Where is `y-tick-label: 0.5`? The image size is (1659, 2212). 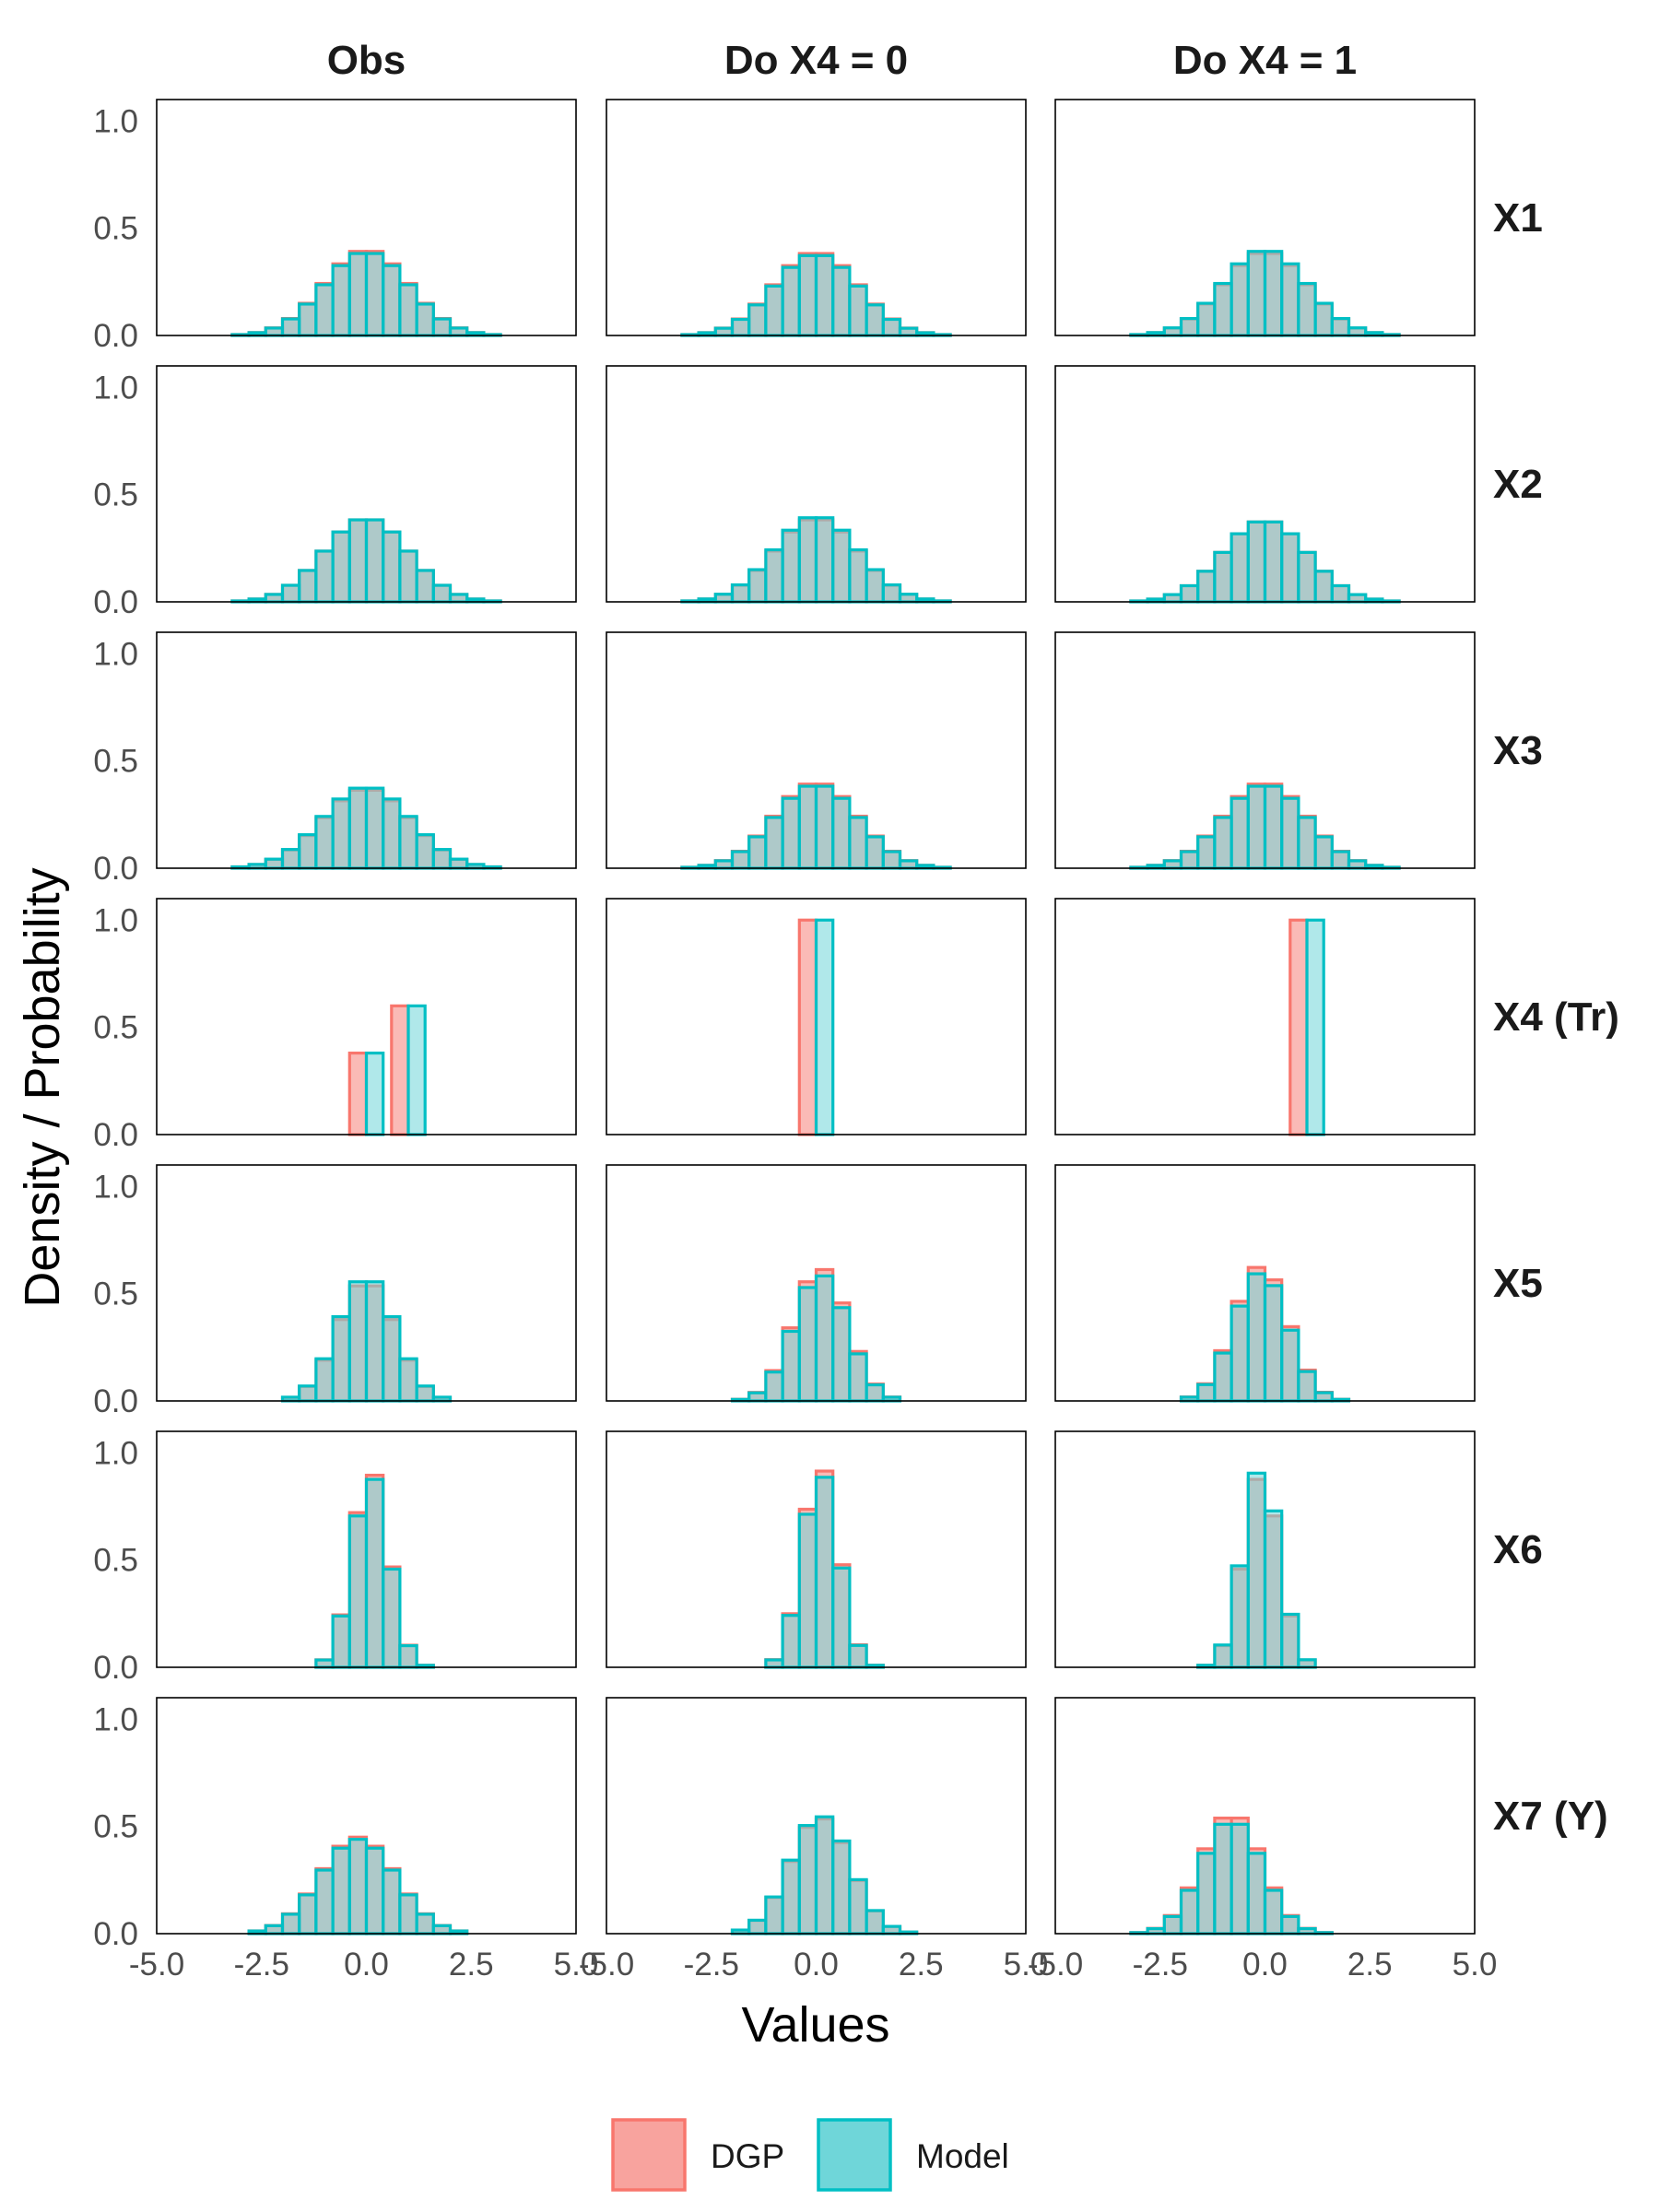
y-tick-label: 0.5 is located at coordinates (115, 495).